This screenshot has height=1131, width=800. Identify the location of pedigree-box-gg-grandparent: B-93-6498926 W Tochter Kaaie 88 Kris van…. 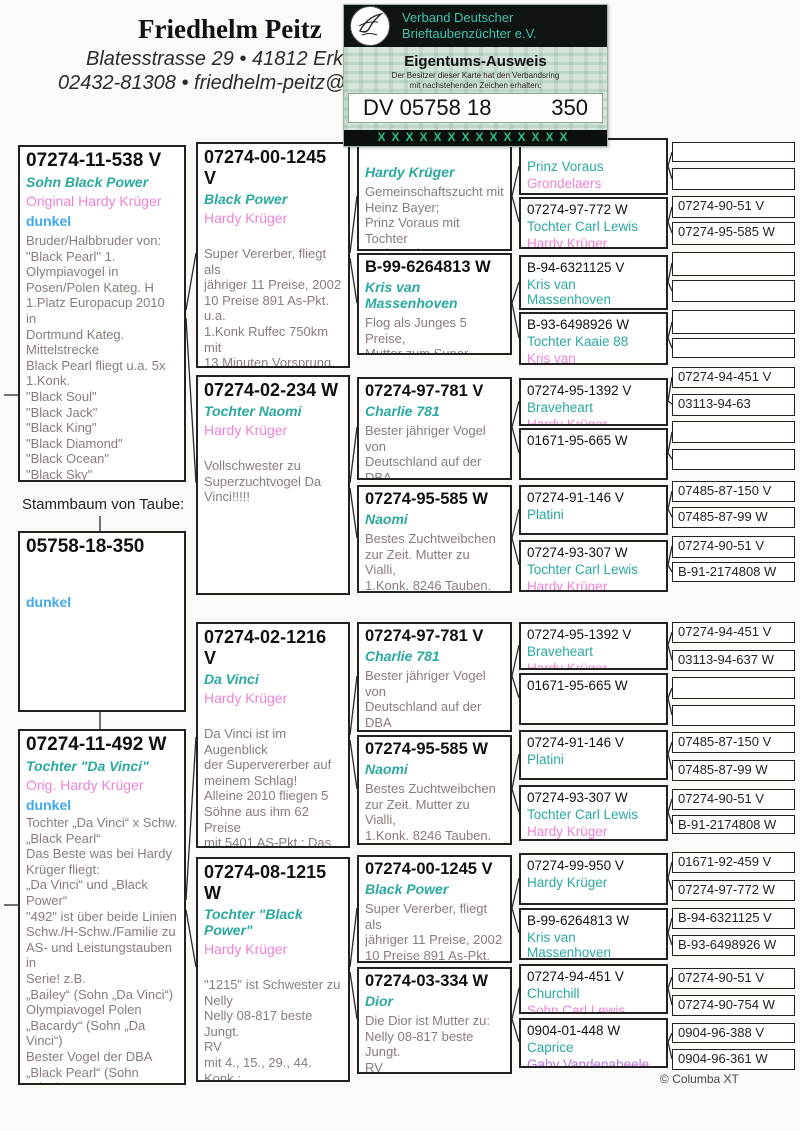
(593, 338).